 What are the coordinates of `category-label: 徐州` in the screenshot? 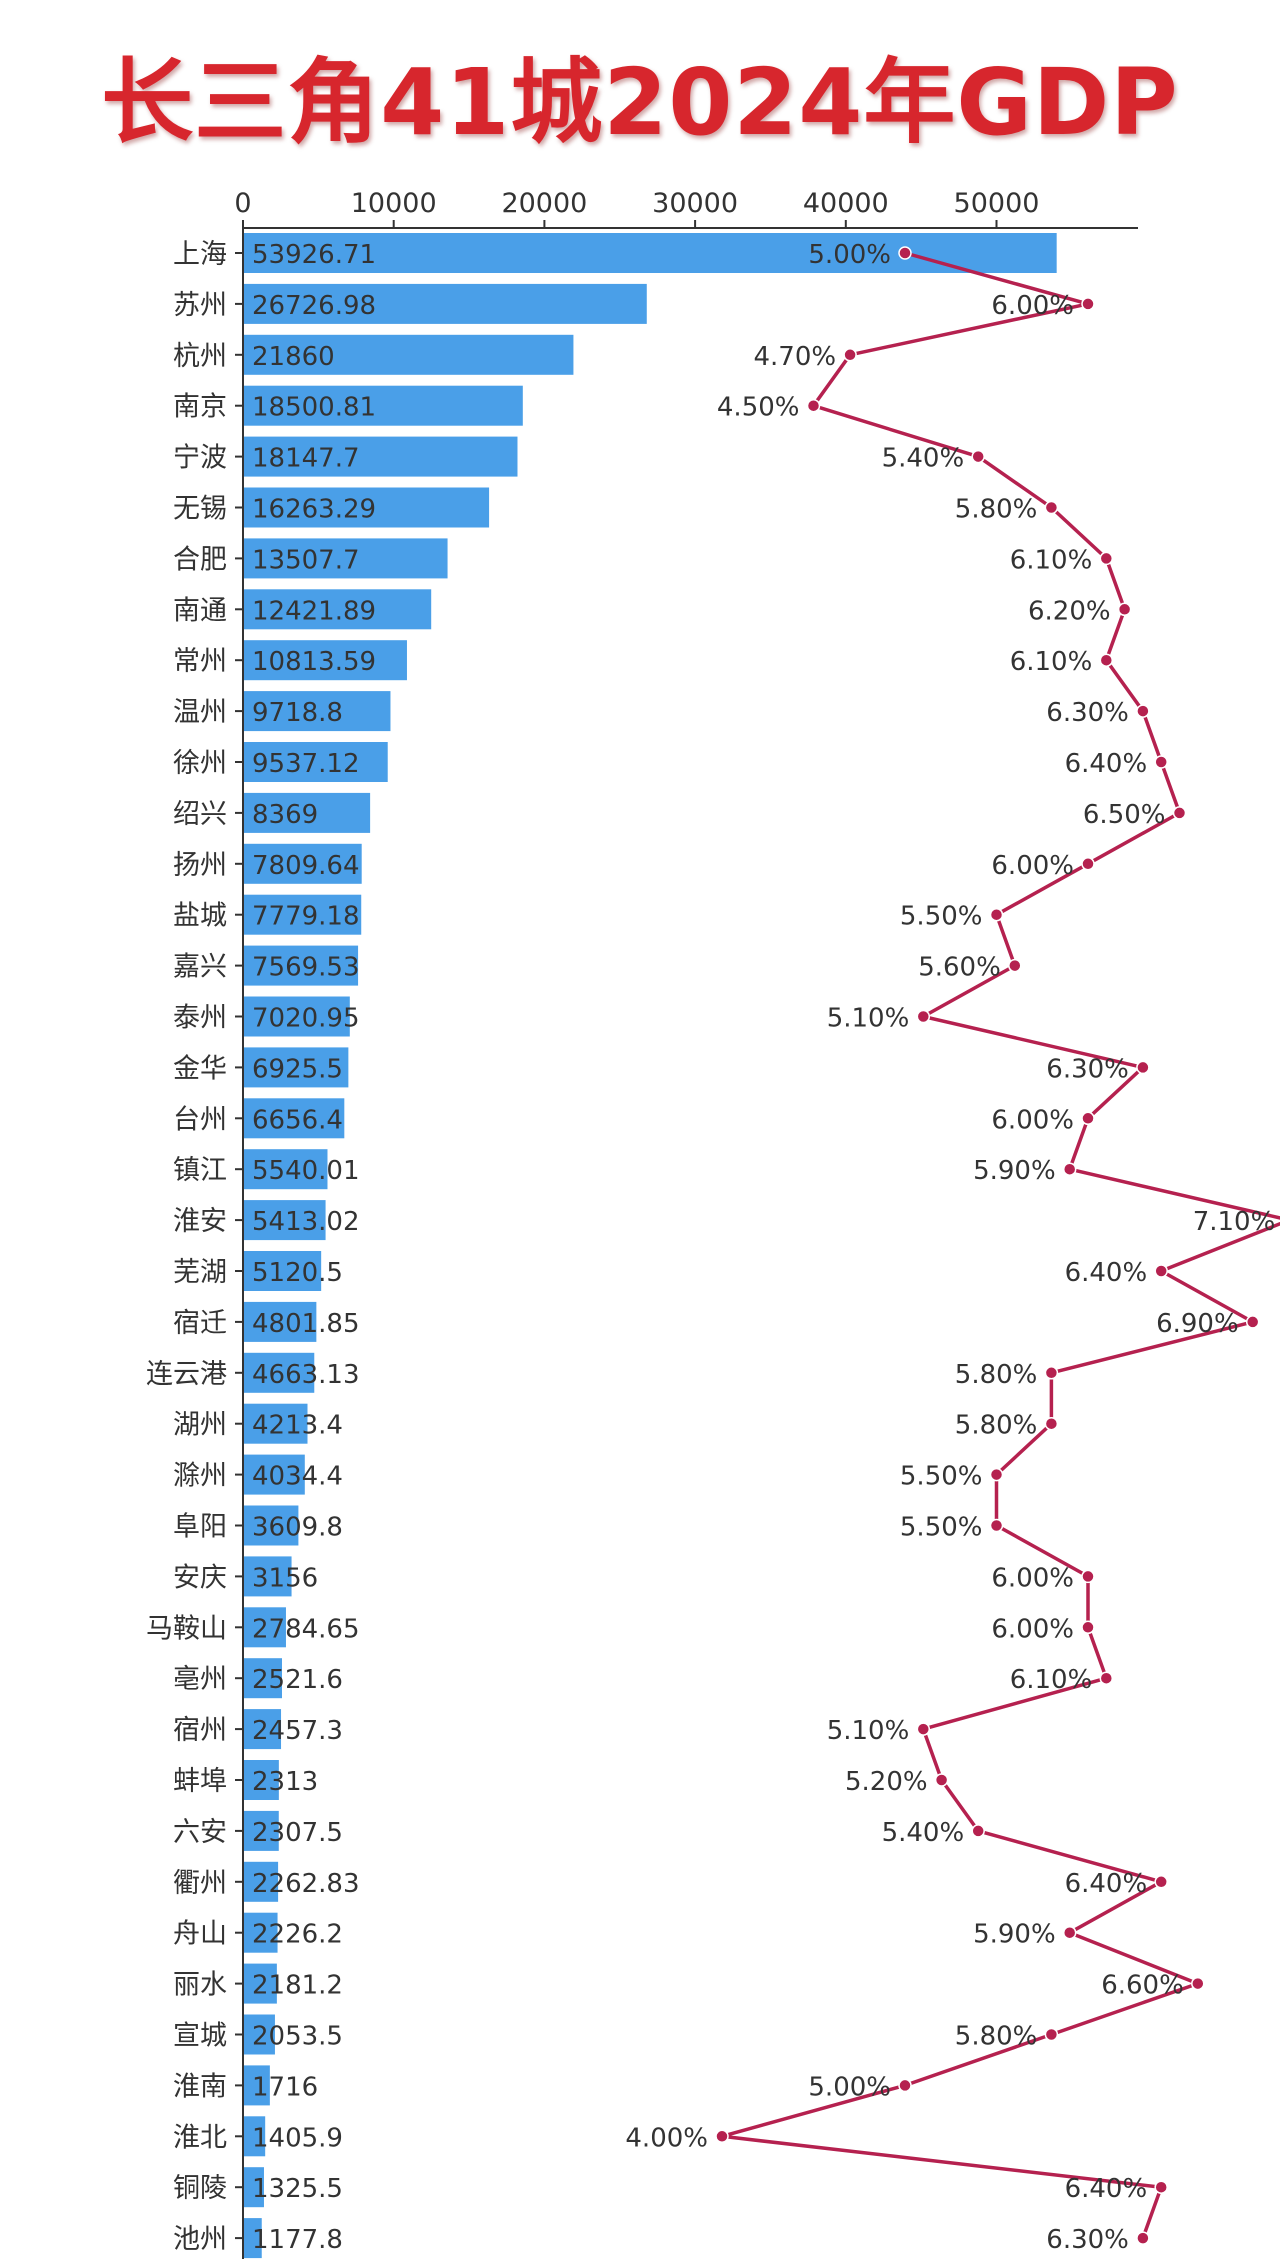 It's located at (200, 763).